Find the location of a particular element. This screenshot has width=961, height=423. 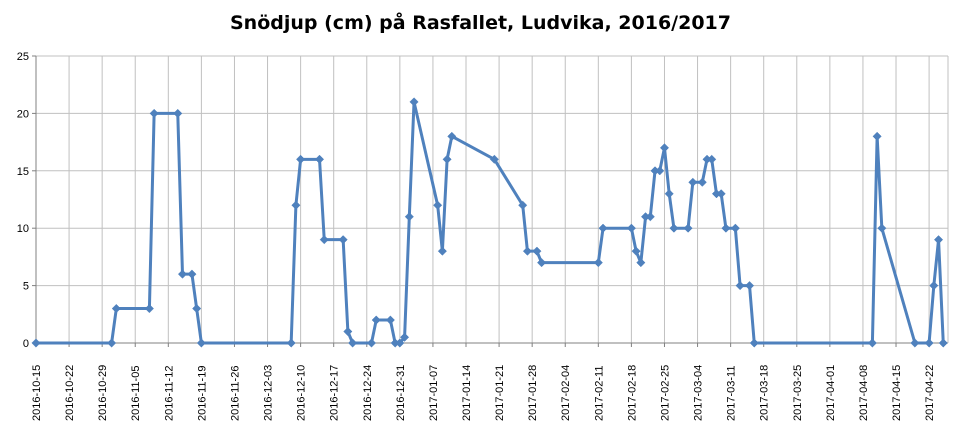

x-tick-label: 2016-11-12 is located at coordinates (169, 393).